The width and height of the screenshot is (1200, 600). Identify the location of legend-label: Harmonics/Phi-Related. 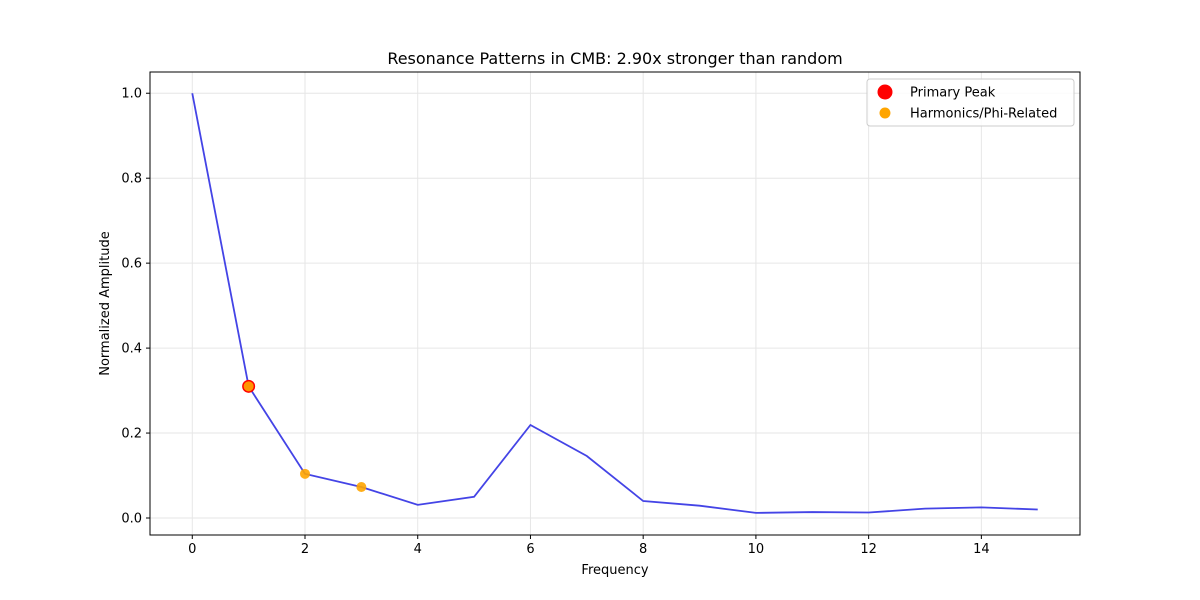
(983, 114).